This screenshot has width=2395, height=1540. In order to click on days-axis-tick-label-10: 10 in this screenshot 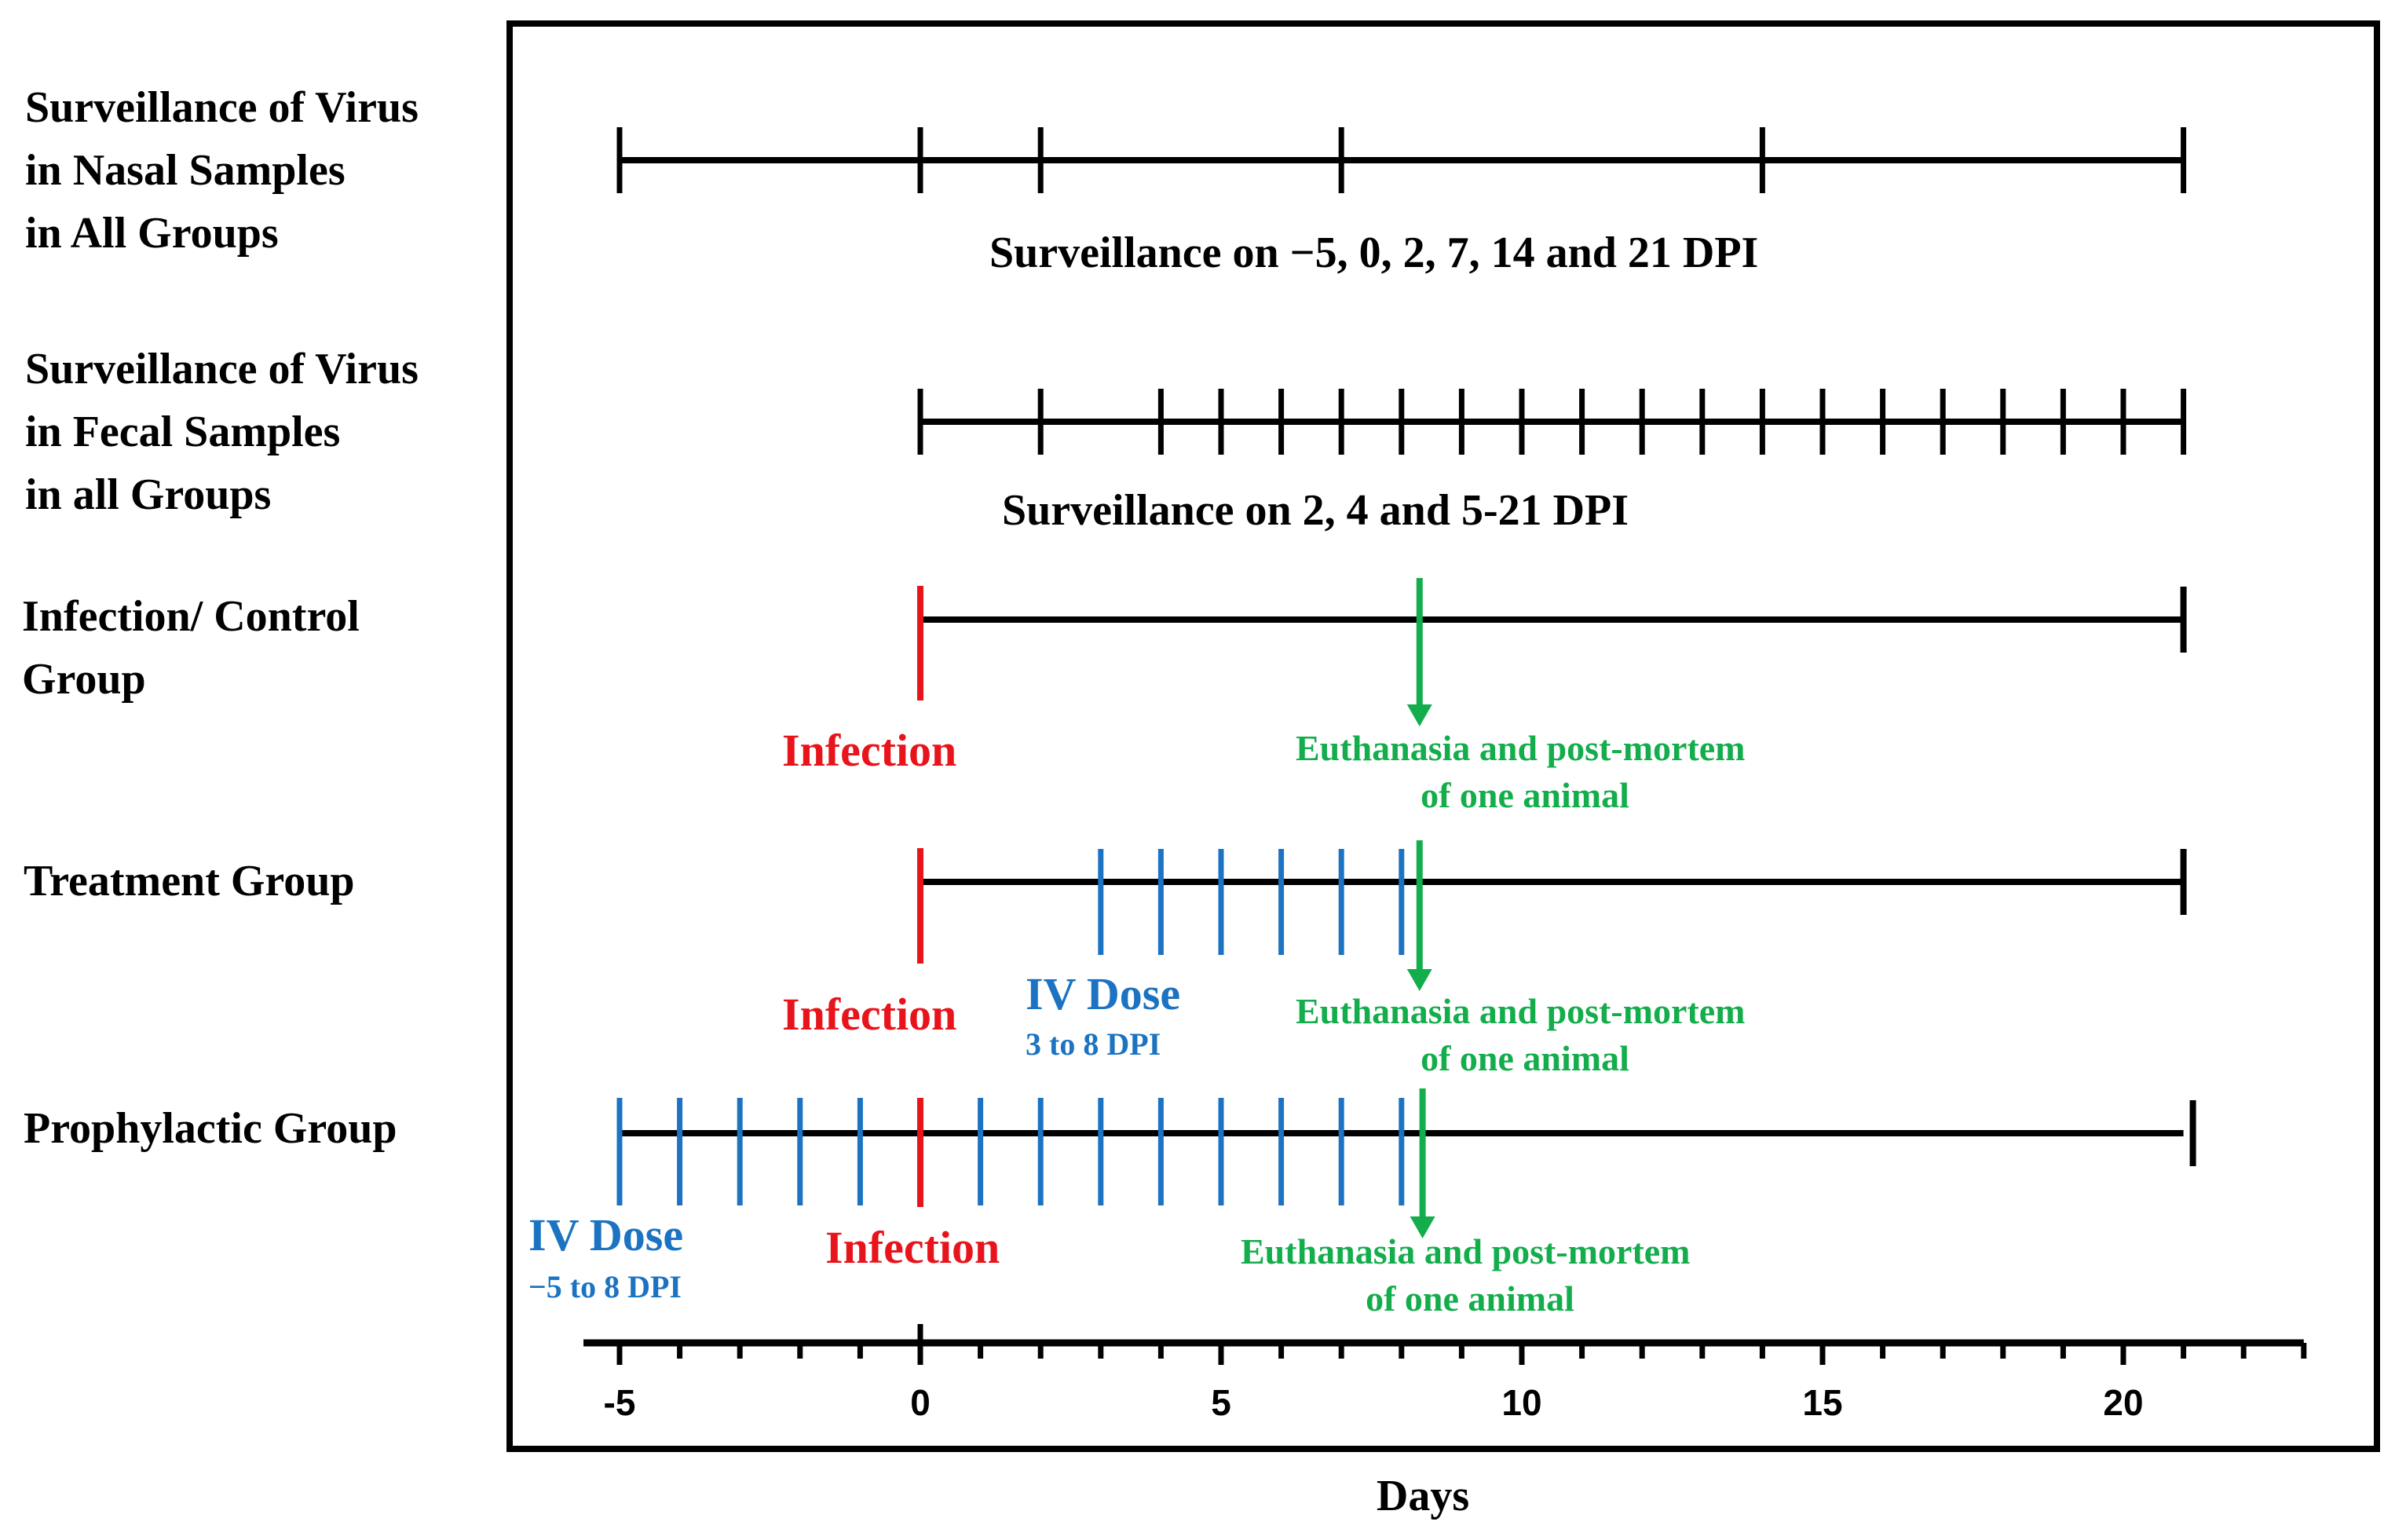, I will do `click(1521, 1402)`.